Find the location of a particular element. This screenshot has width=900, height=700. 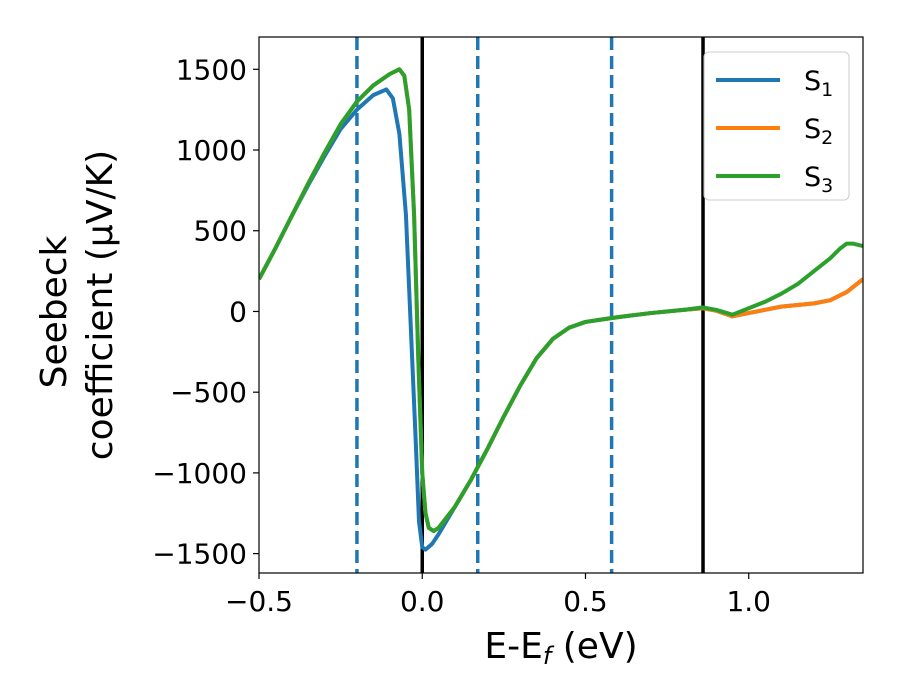

x-tick-label: 0.0 is located at coordinates (422, 601).